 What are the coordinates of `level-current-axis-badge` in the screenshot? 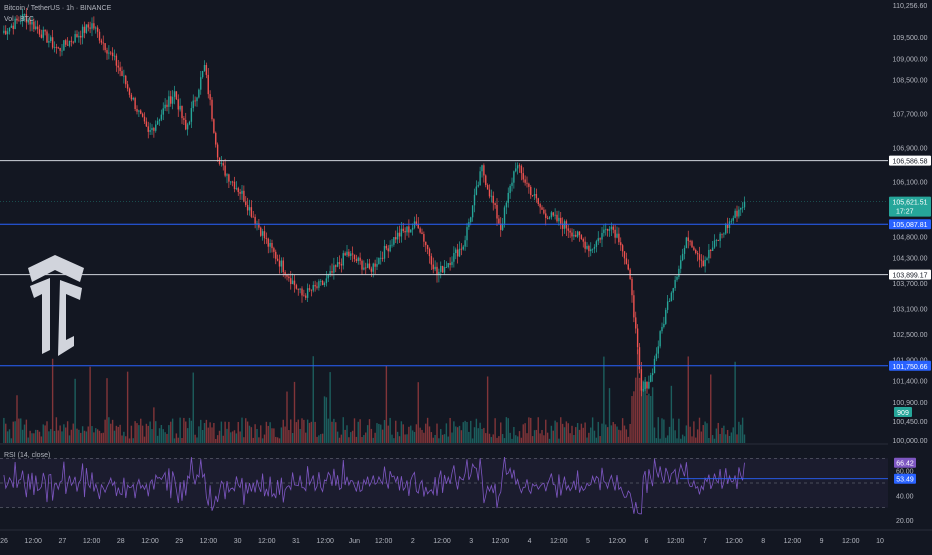 It's located at (910, 206).